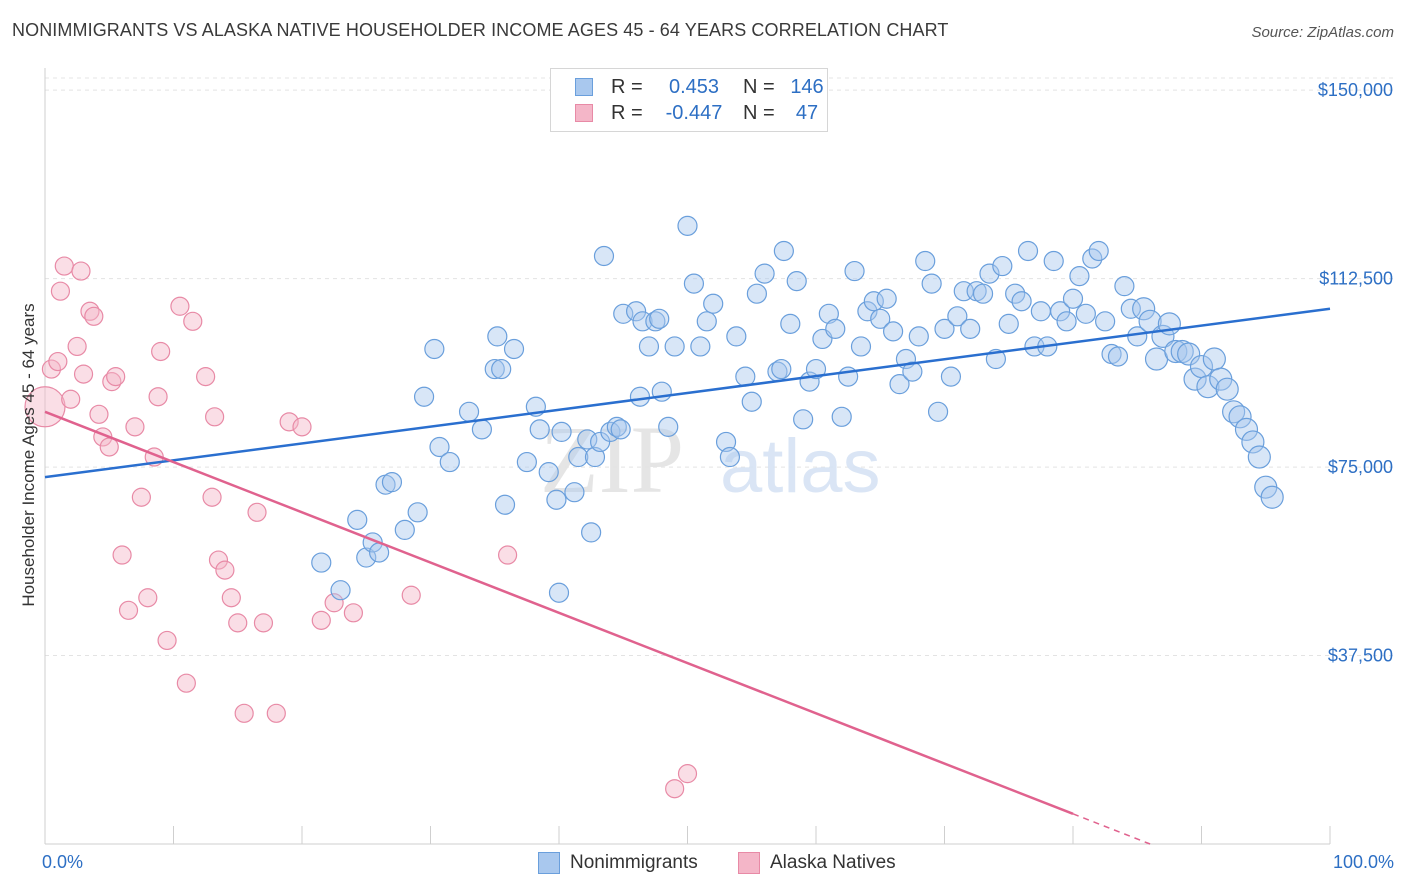 The width and height of the screenshot is (1406, 892). Describe the element at coordinates (549, 863) in the screenshot. I see `nonimmigrants-legend-swatch` at that location.